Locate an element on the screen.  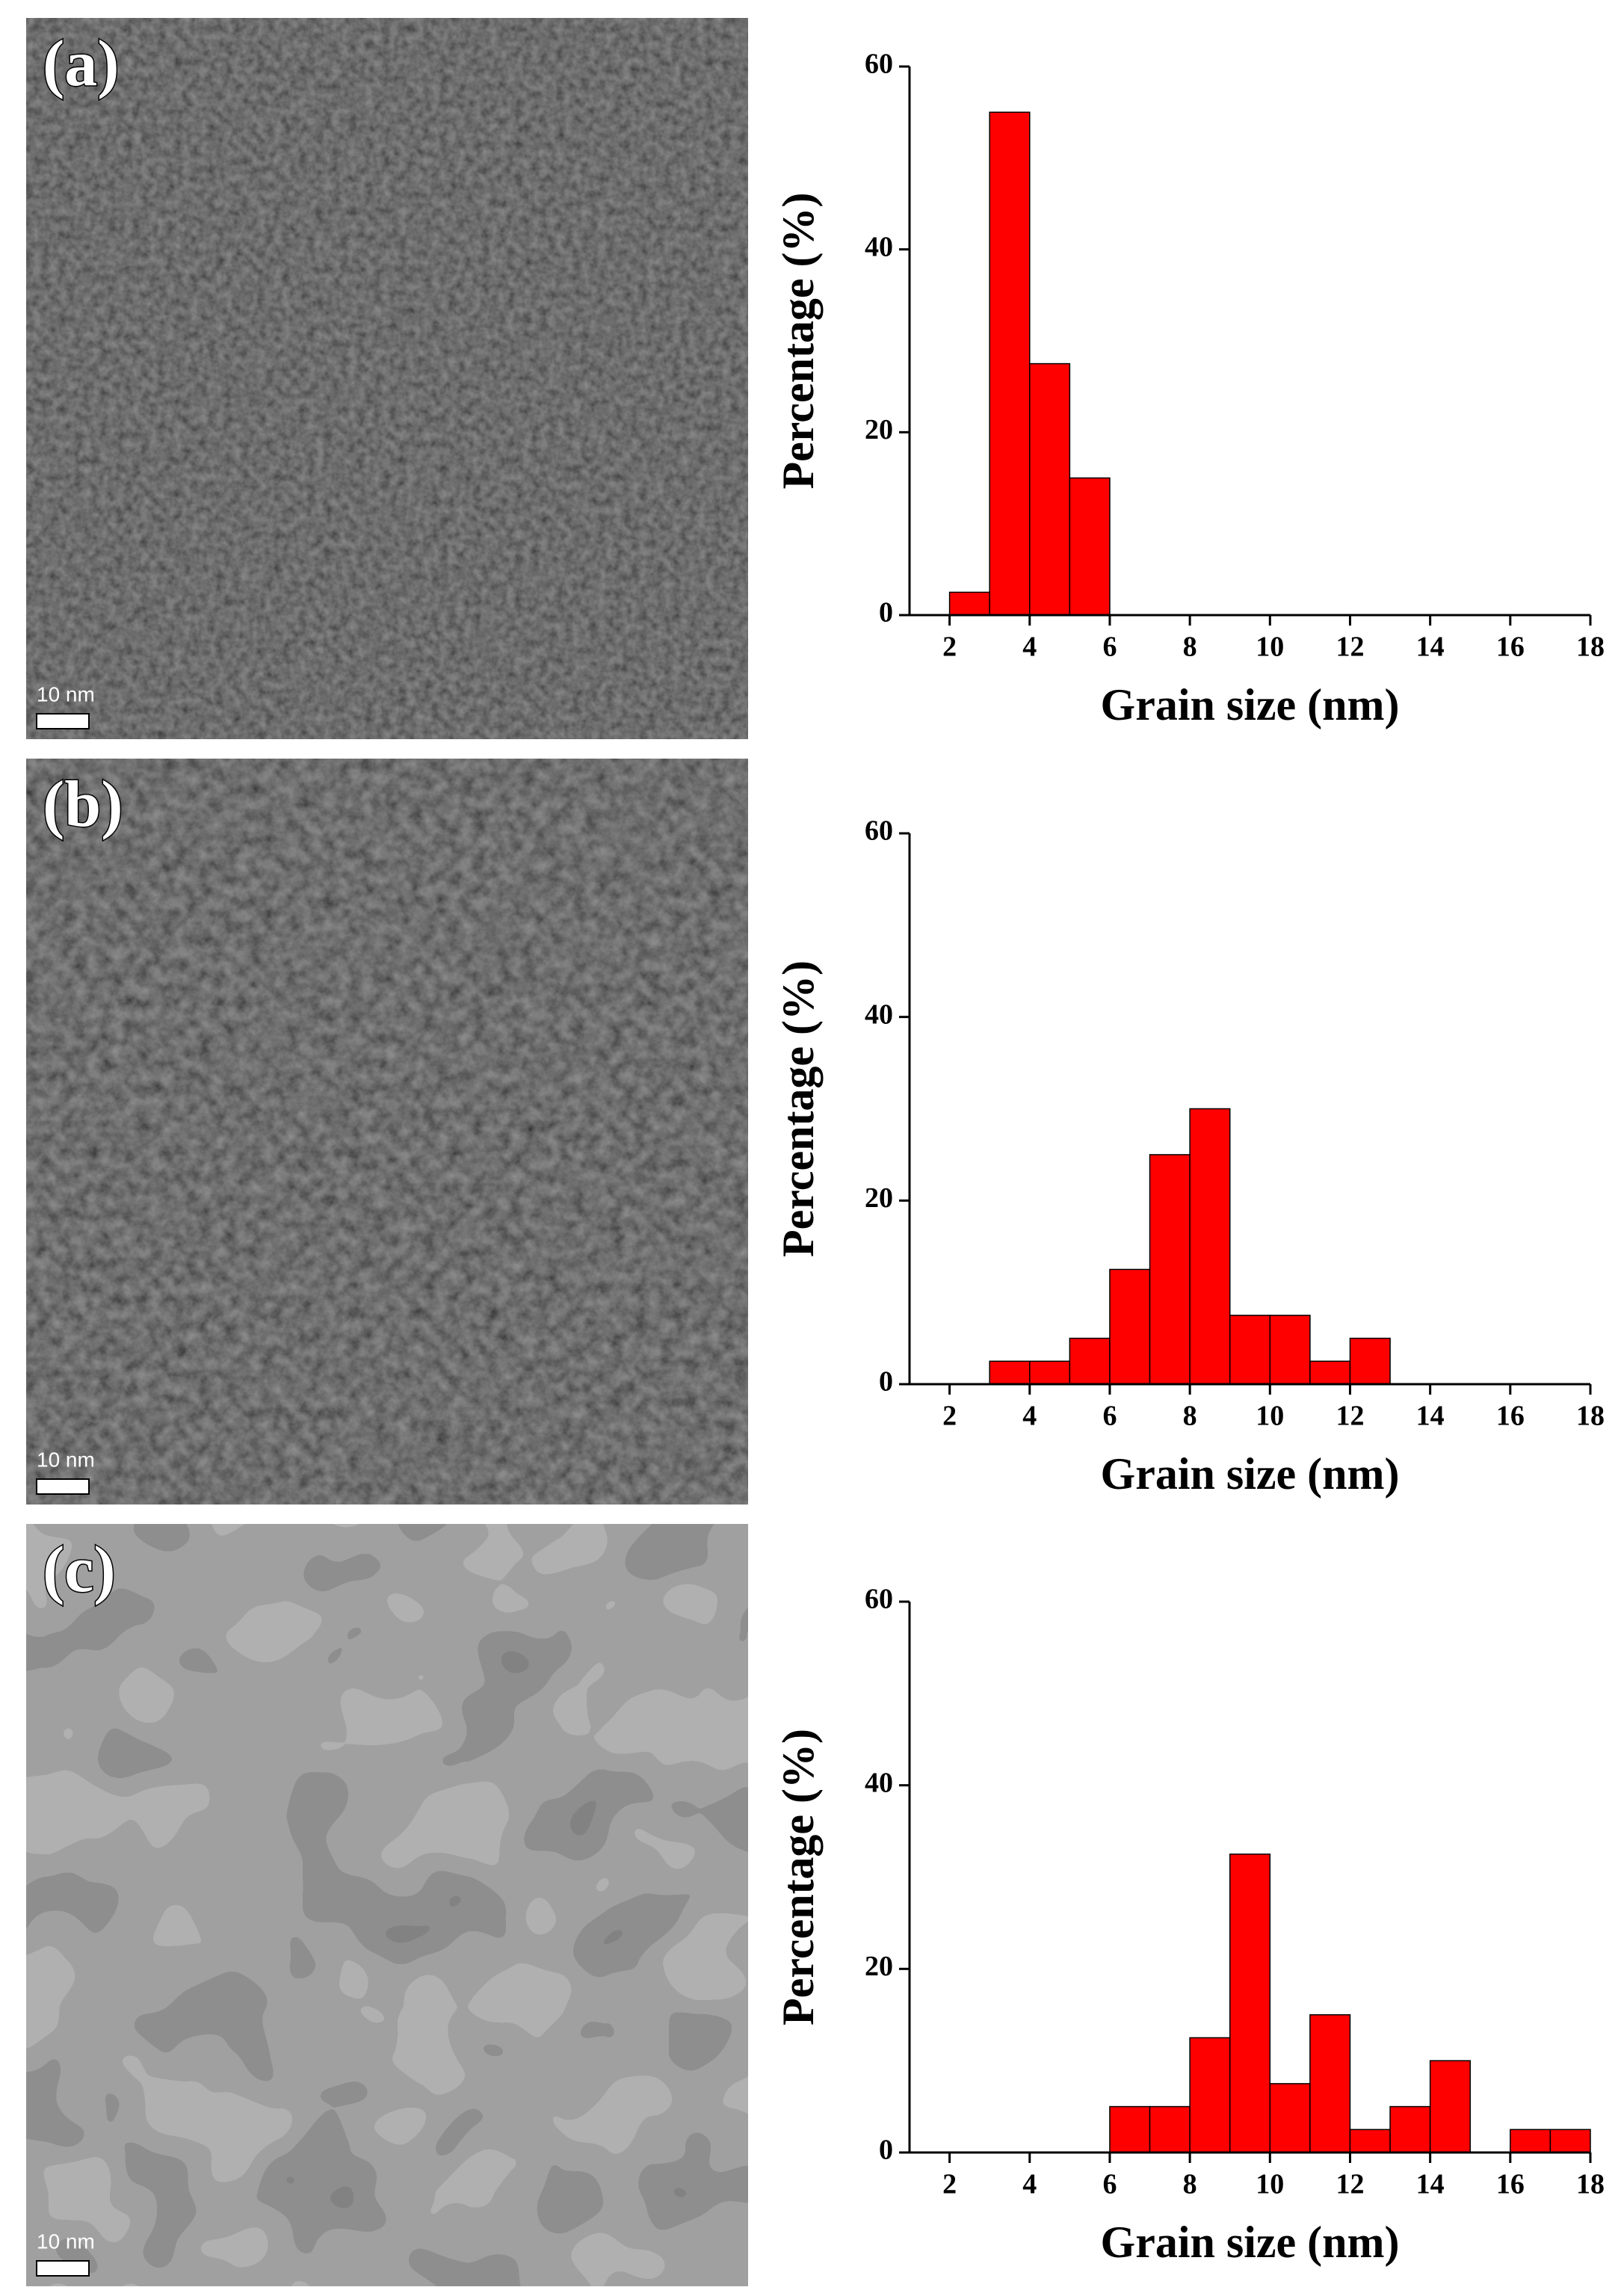
panel-label: (c) is located at coordinates (79, 1570).